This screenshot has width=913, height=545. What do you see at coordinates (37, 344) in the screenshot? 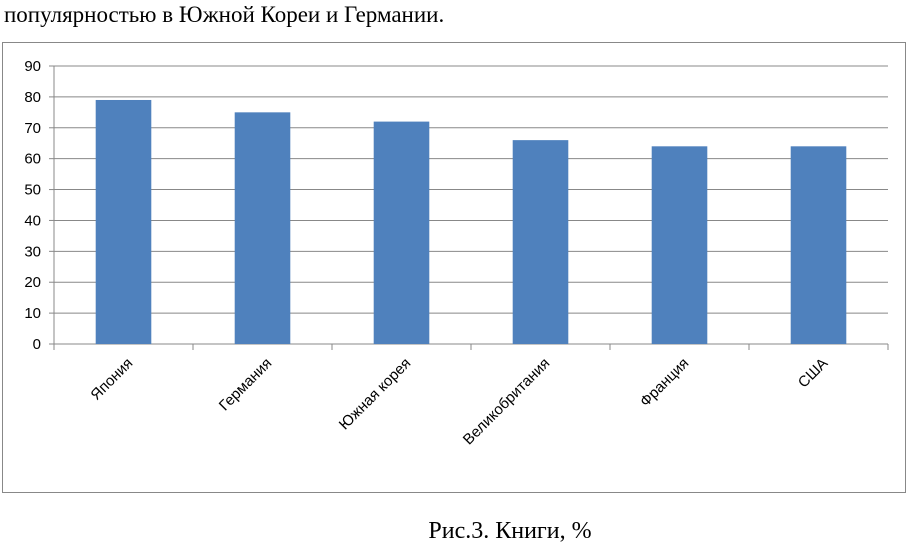
I see `y-tick-label: 0` at bounding box center [37, 344].